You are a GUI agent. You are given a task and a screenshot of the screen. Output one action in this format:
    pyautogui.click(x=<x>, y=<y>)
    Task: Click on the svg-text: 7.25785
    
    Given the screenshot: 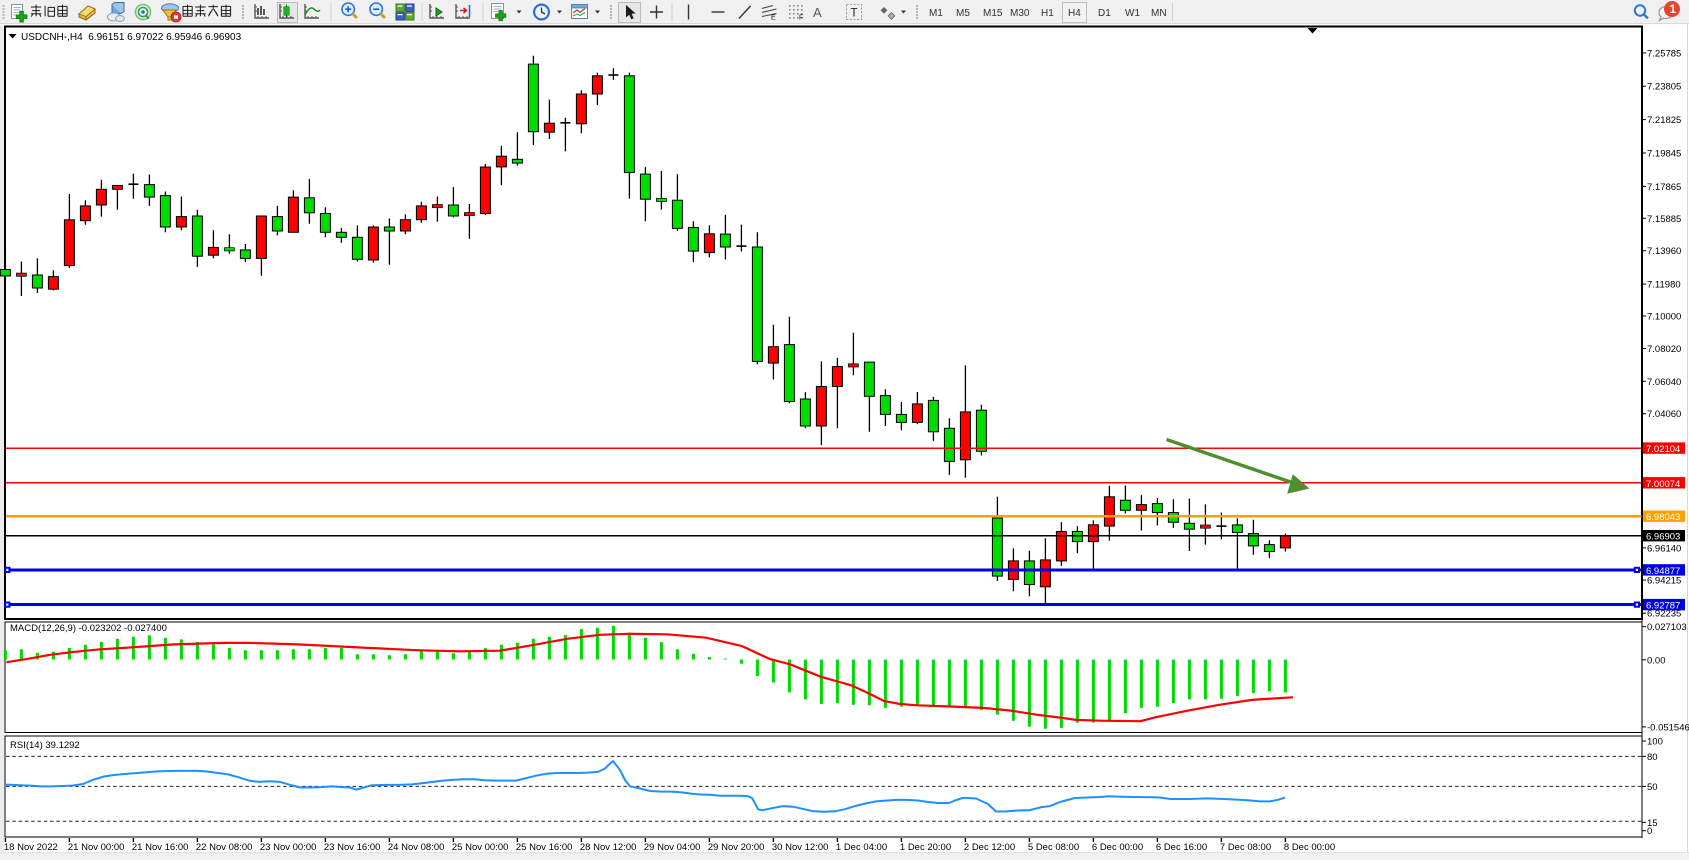 What is the action you would take?
    pyautogui.click(x=1664, y=53)
    